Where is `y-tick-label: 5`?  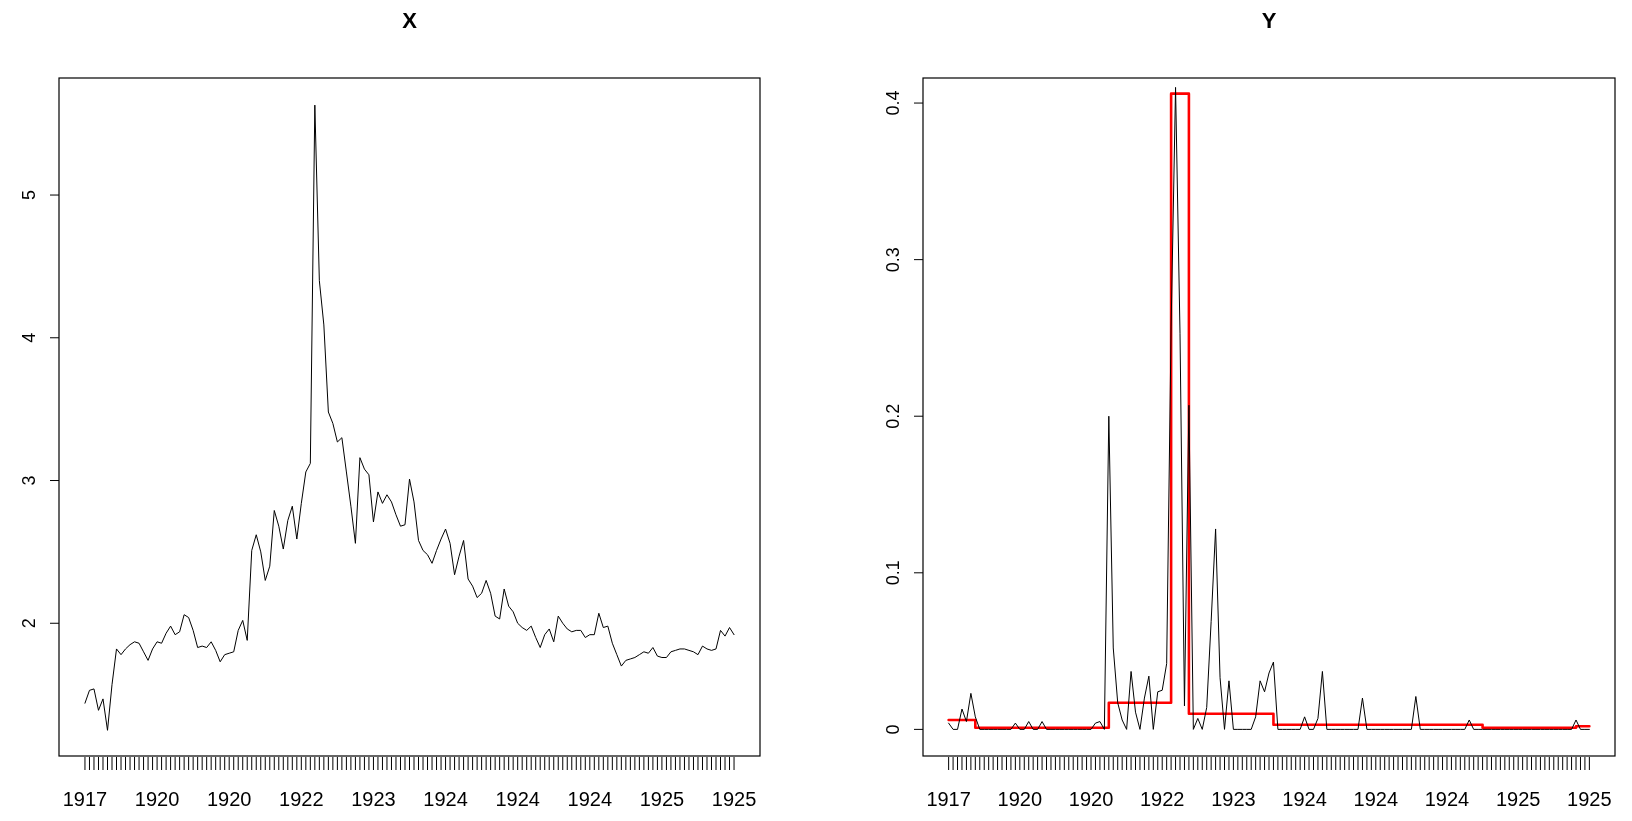
y-tick-label: 5 is located at coordinates (29, 195).